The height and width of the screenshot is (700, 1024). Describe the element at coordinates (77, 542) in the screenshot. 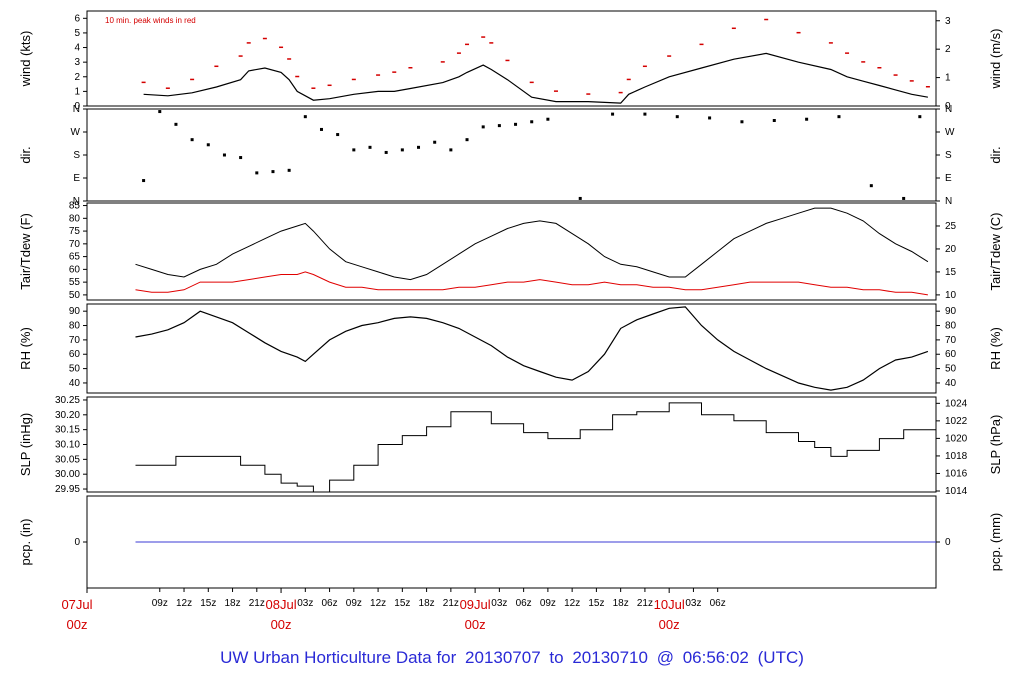

I see `ytick-label-pcp: 0` at that location.